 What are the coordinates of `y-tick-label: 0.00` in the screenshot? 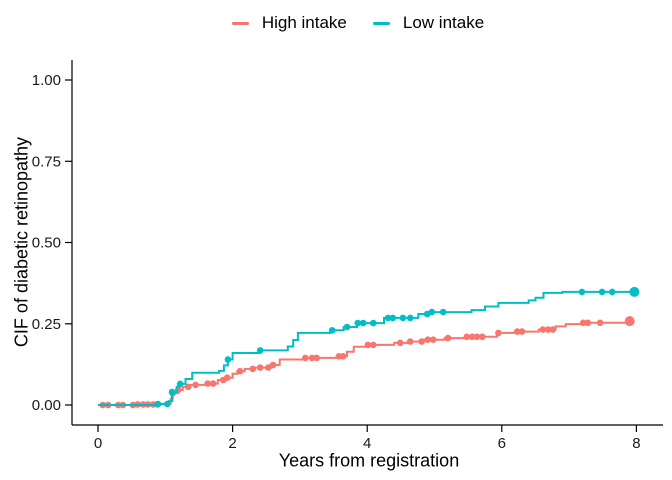 It's located at (46, 405).